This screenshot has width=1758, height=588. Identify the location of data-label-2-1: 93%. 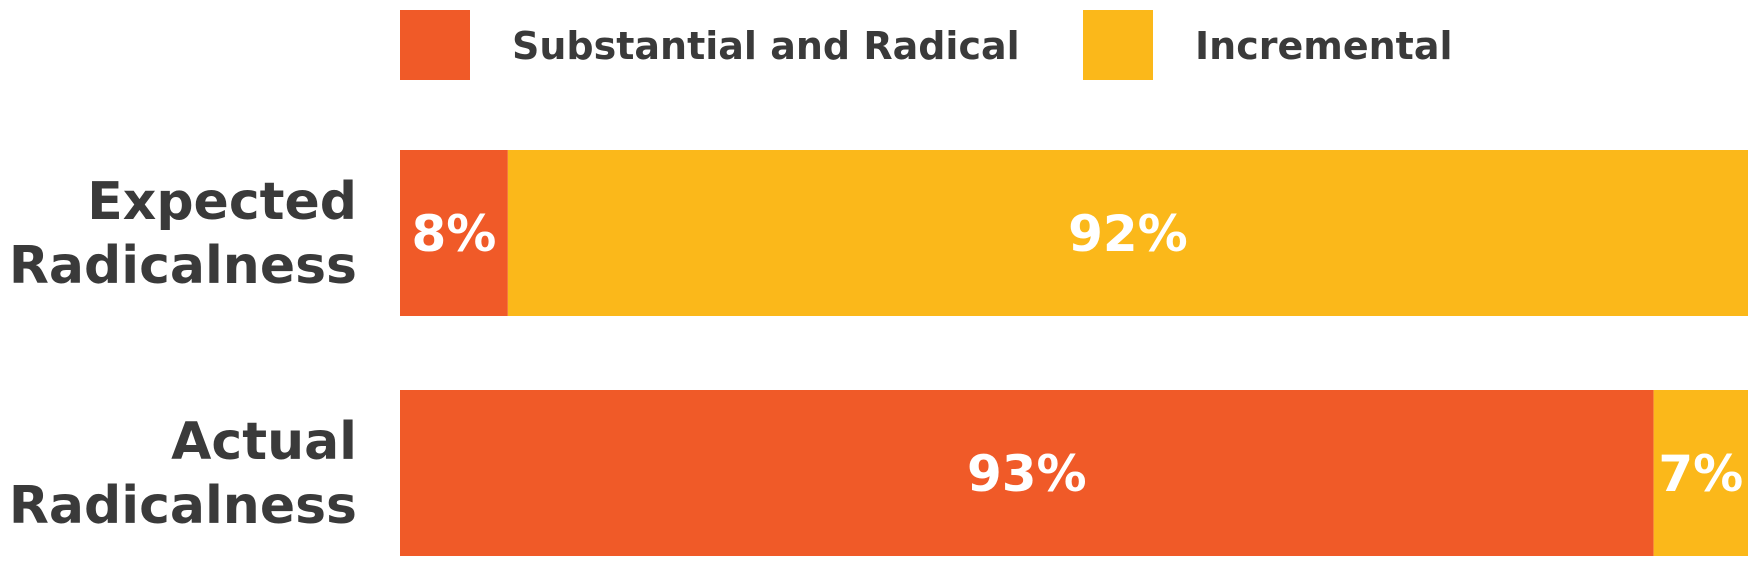
(1027, 474).